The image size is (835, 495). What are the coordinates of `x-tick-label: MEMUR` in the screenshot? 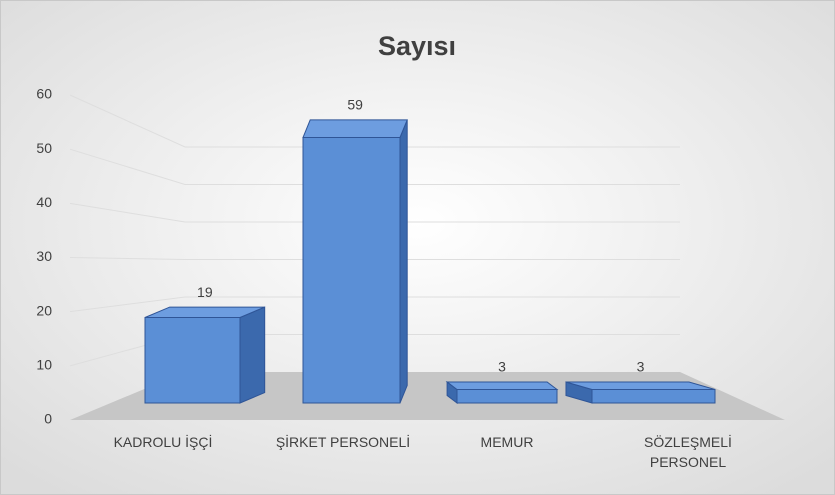 It's located at (507, 442).